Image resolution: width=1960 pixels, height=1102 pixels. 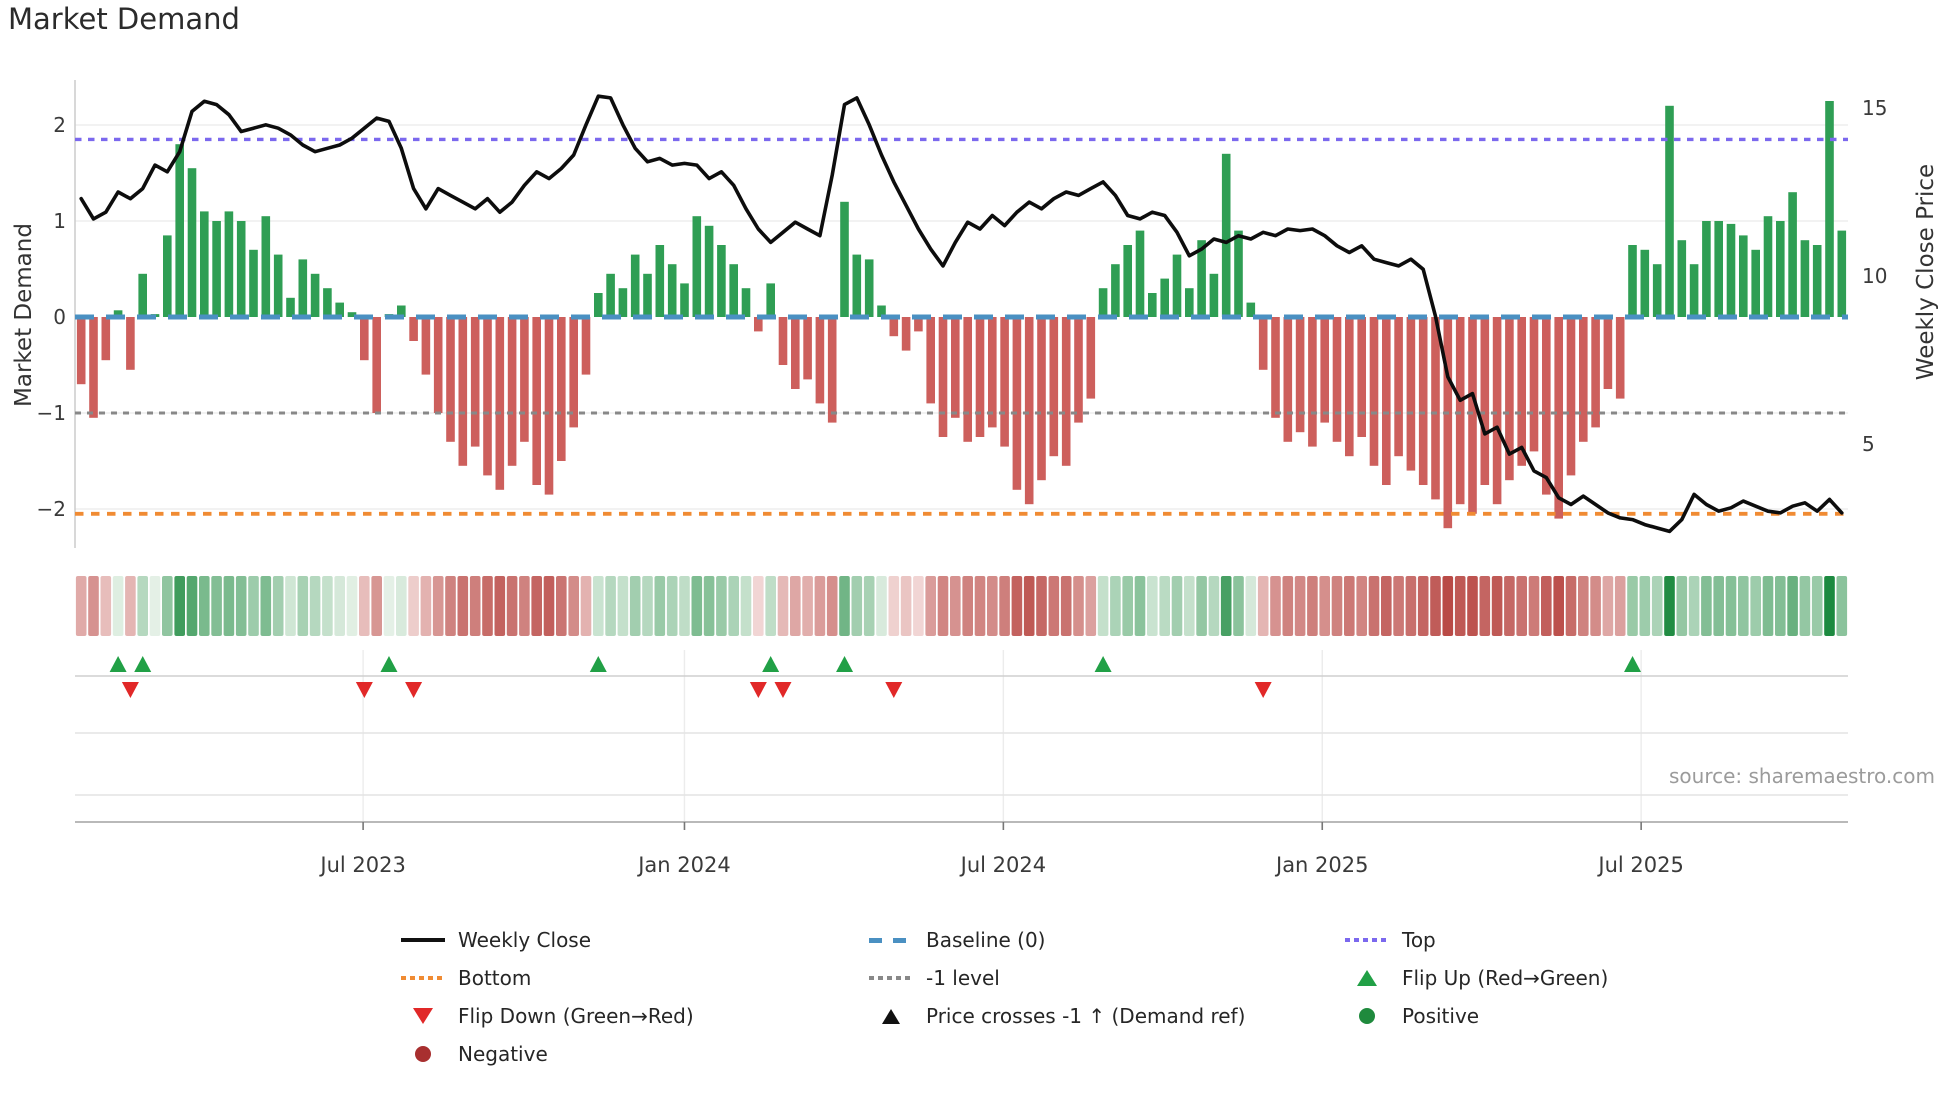 I want to click on price-cross-triangle-icon, so click(x=891, y=1016).